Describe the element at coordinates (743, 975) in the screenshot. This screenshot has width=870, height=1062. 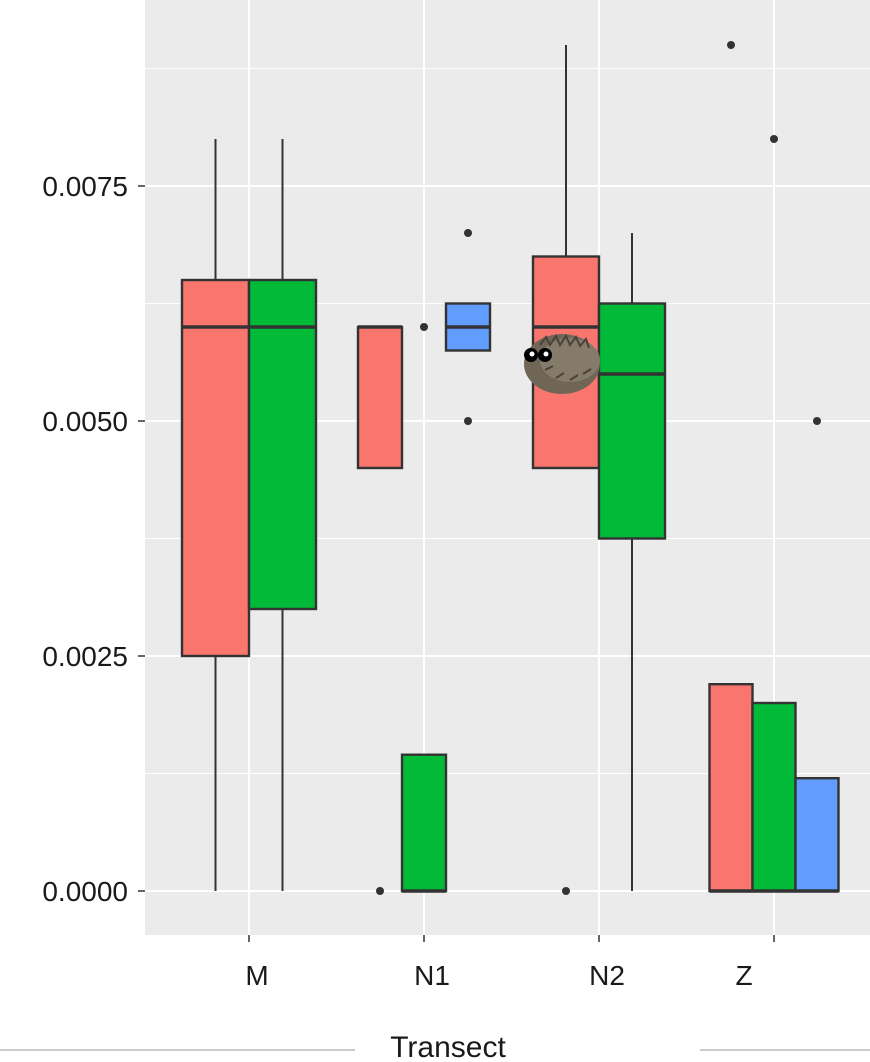
I see `x-tick-label-3: Z` at that location.